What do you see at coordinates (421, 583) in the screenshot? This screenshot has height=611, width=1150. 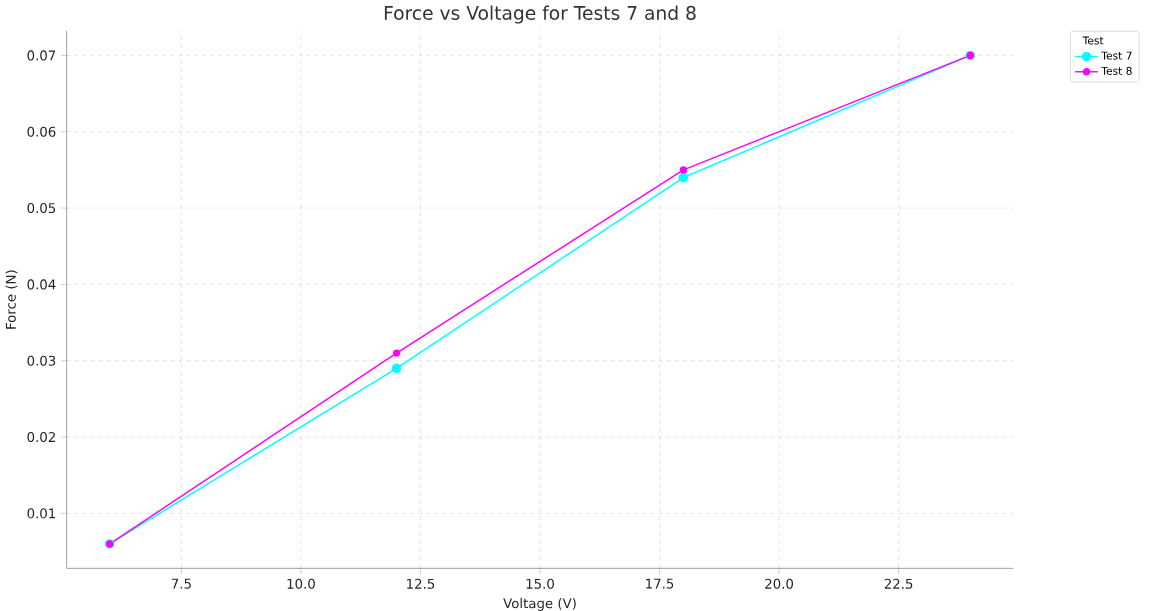 I see `x-tick-label: 12.5` at bounding box center [421, 583].